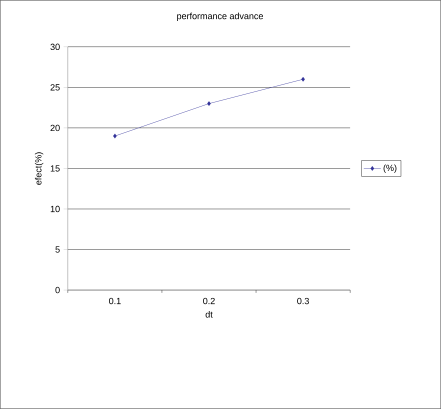  What do you see at coordinates (55, 87) in the screenshot?
I see `y-tick-label: 25` at bounding box center [55, 87].